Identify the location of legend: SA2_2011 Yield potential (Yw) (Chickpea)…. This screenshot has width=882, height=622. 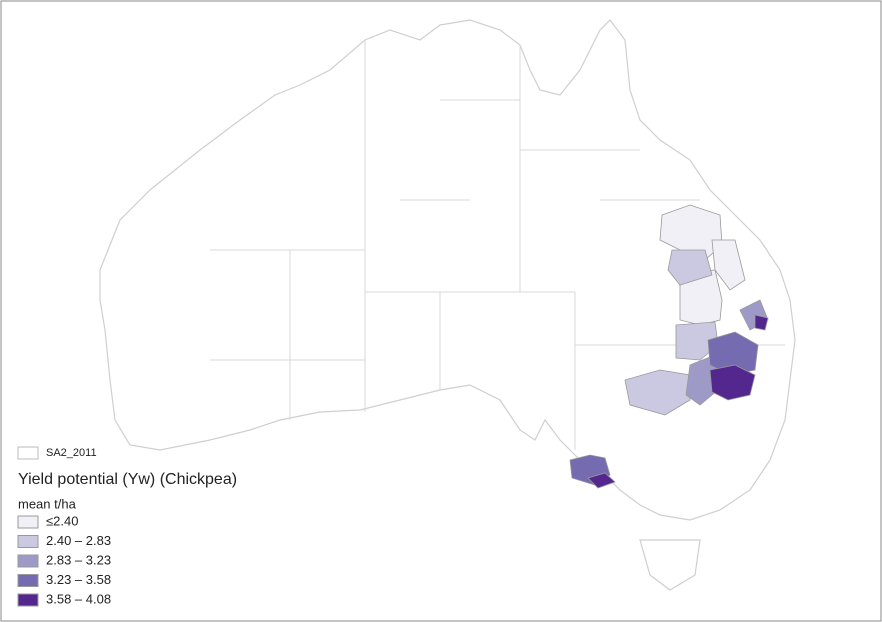
(127, 526).